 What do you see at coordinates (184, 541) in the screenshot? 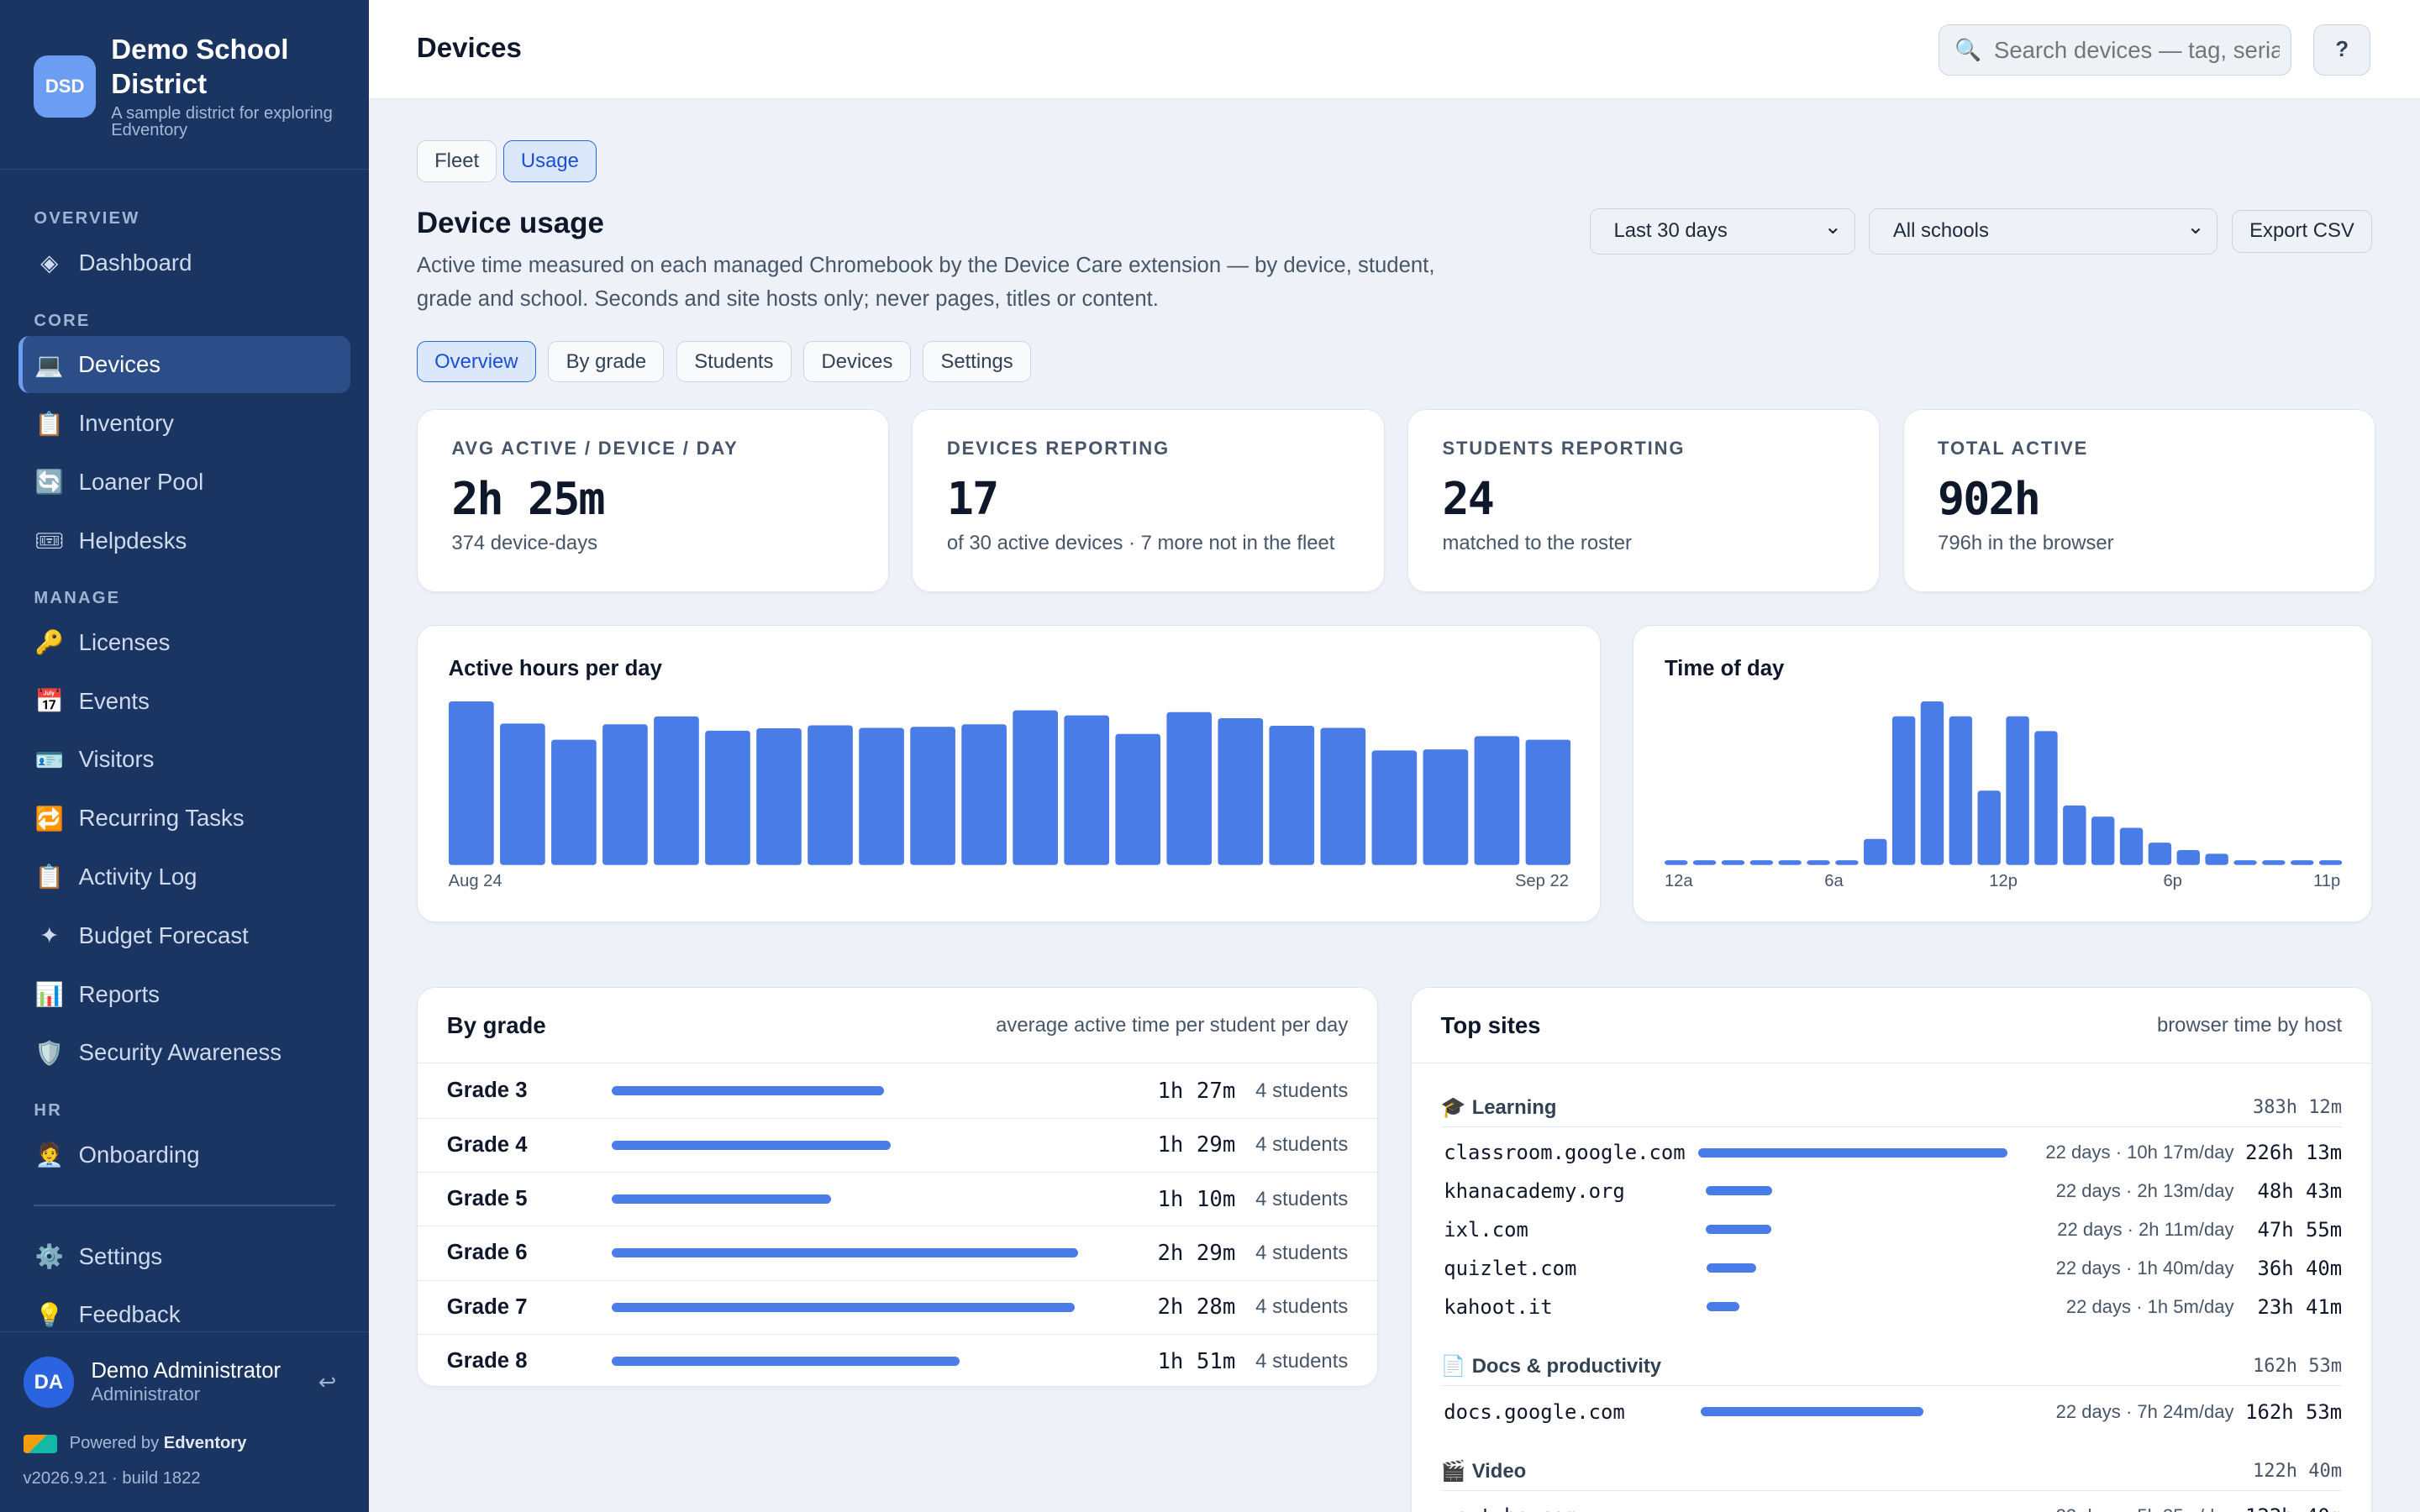
I see `sidebar-item-helpdesks: 🎟 Helpdesks` at bounding box center [184, 541].